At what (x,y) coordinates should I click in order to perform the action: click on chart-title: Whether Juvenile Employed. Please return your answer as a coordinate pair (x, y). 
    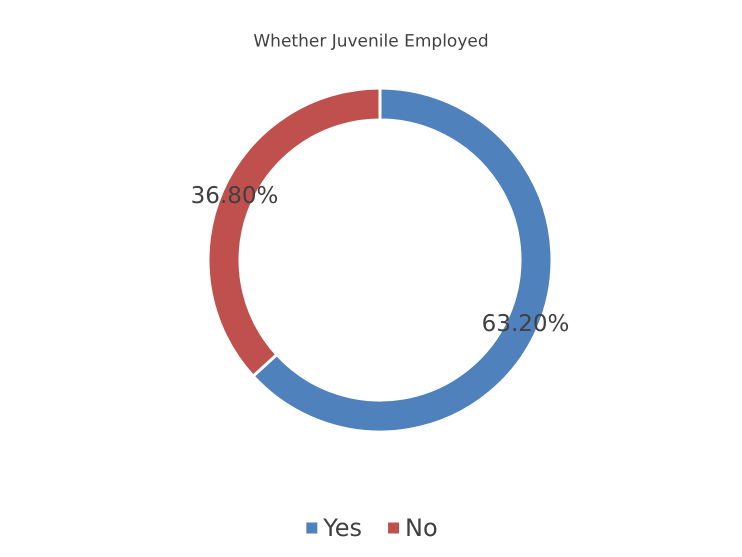
    Looking at the image, I should click on (371, 42).